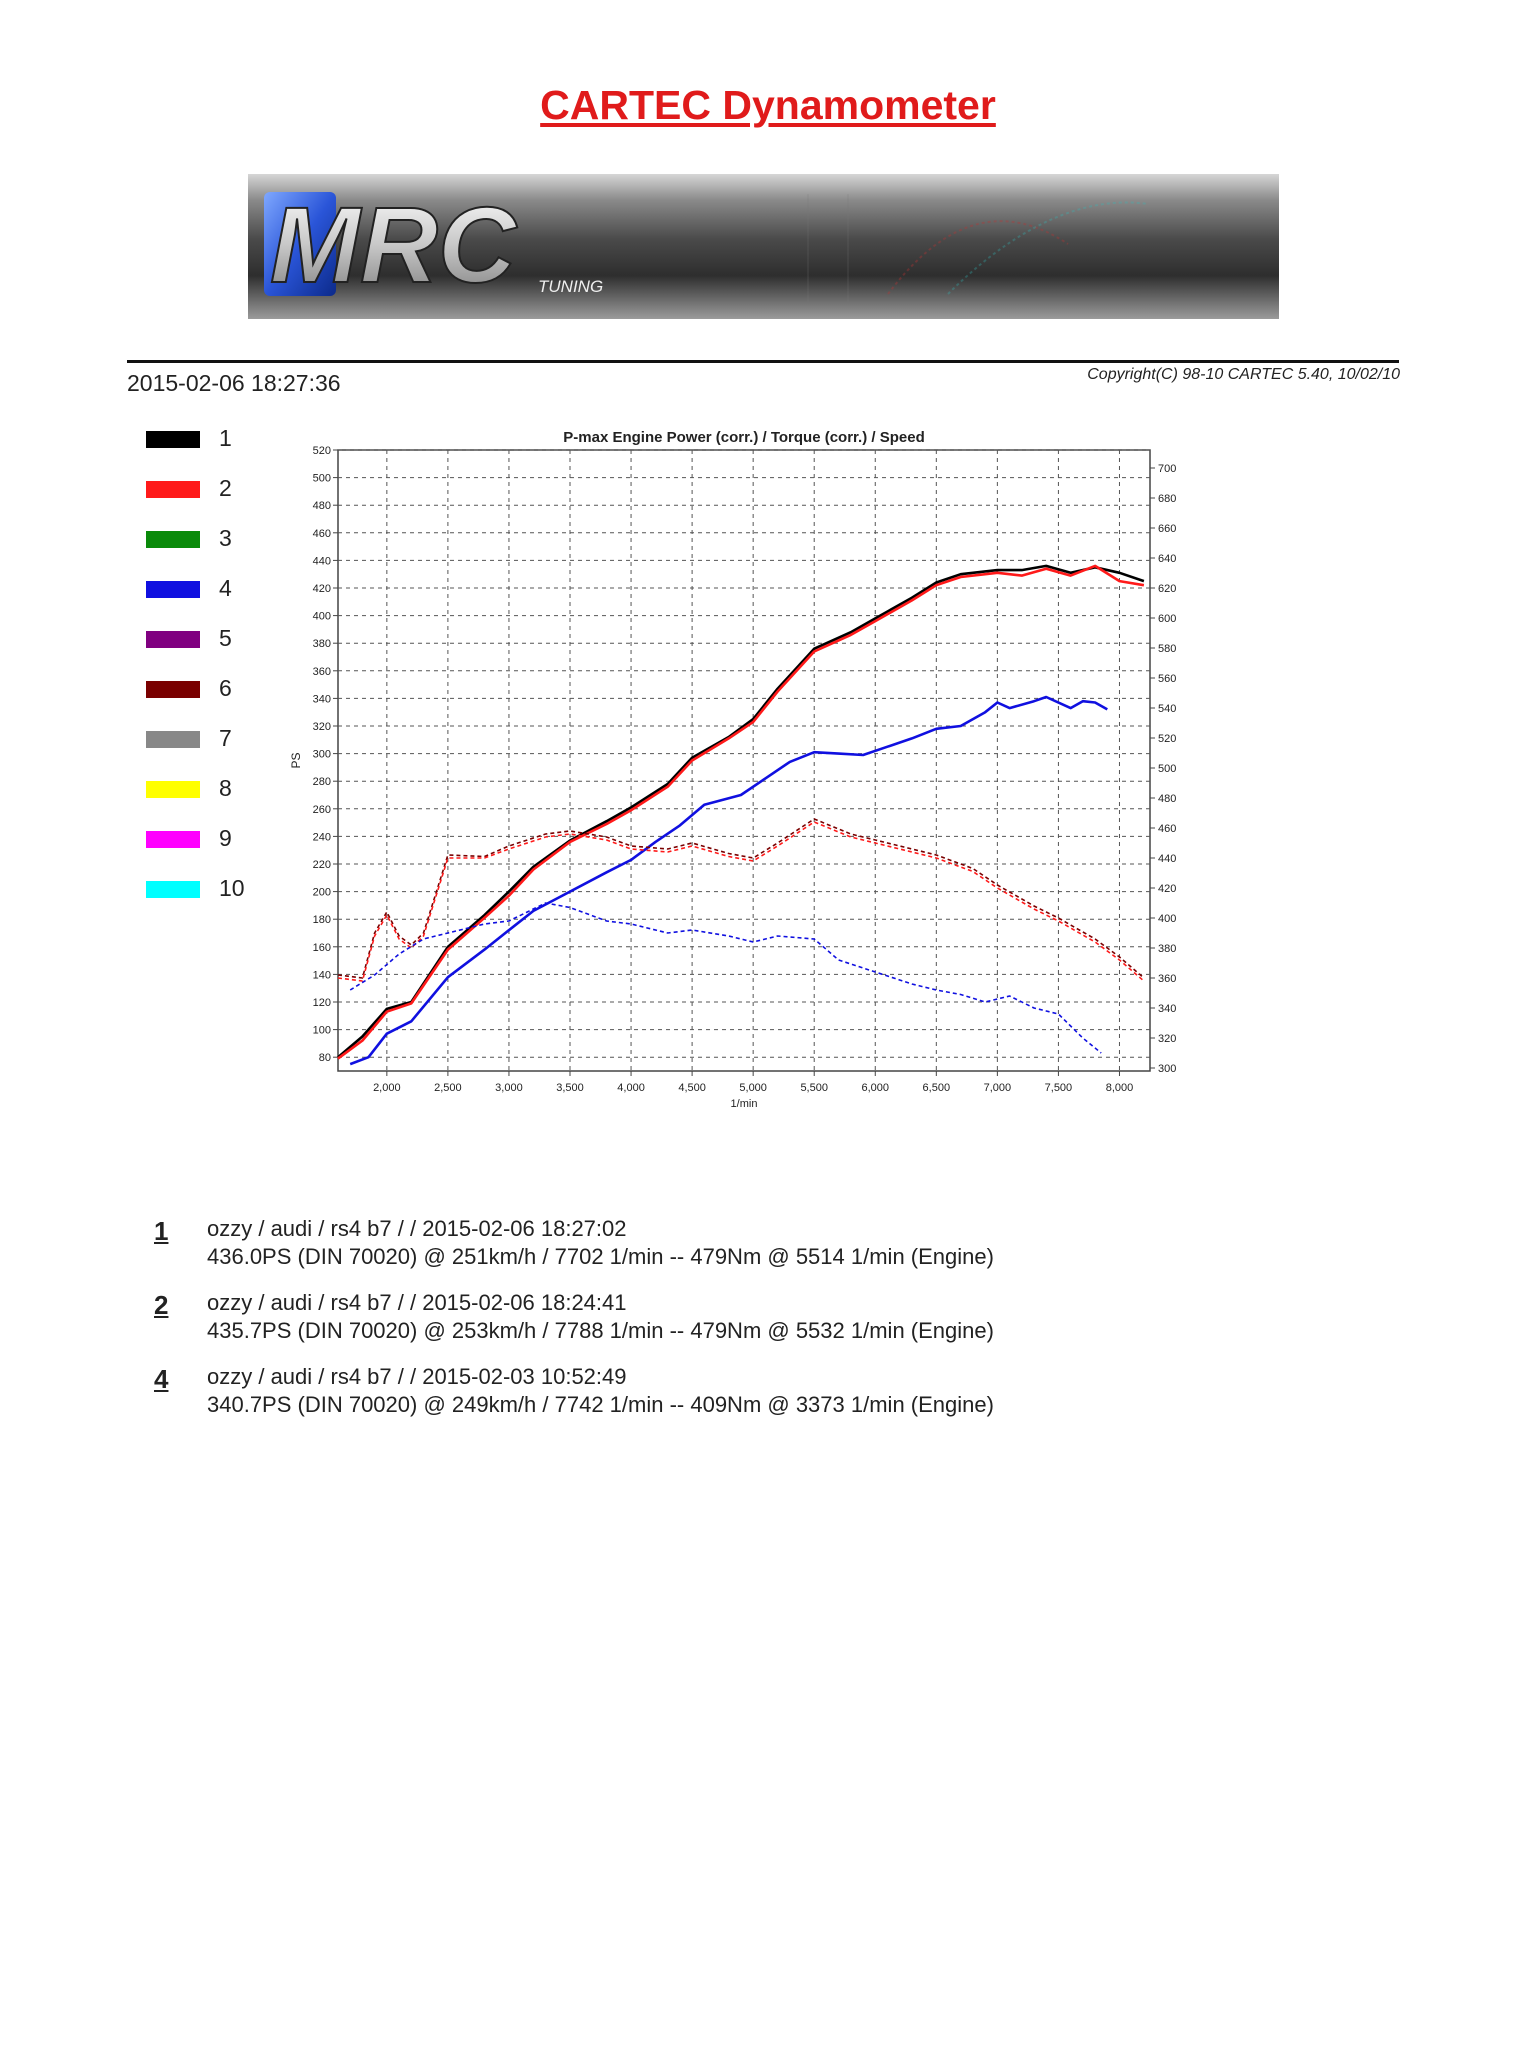 This screenshot has height=2048, width=1536. What do you see at coordinates (1167, 619) in the screenshot?
I see `y2-tick-label: 600` at bounding box center [1167, 619].